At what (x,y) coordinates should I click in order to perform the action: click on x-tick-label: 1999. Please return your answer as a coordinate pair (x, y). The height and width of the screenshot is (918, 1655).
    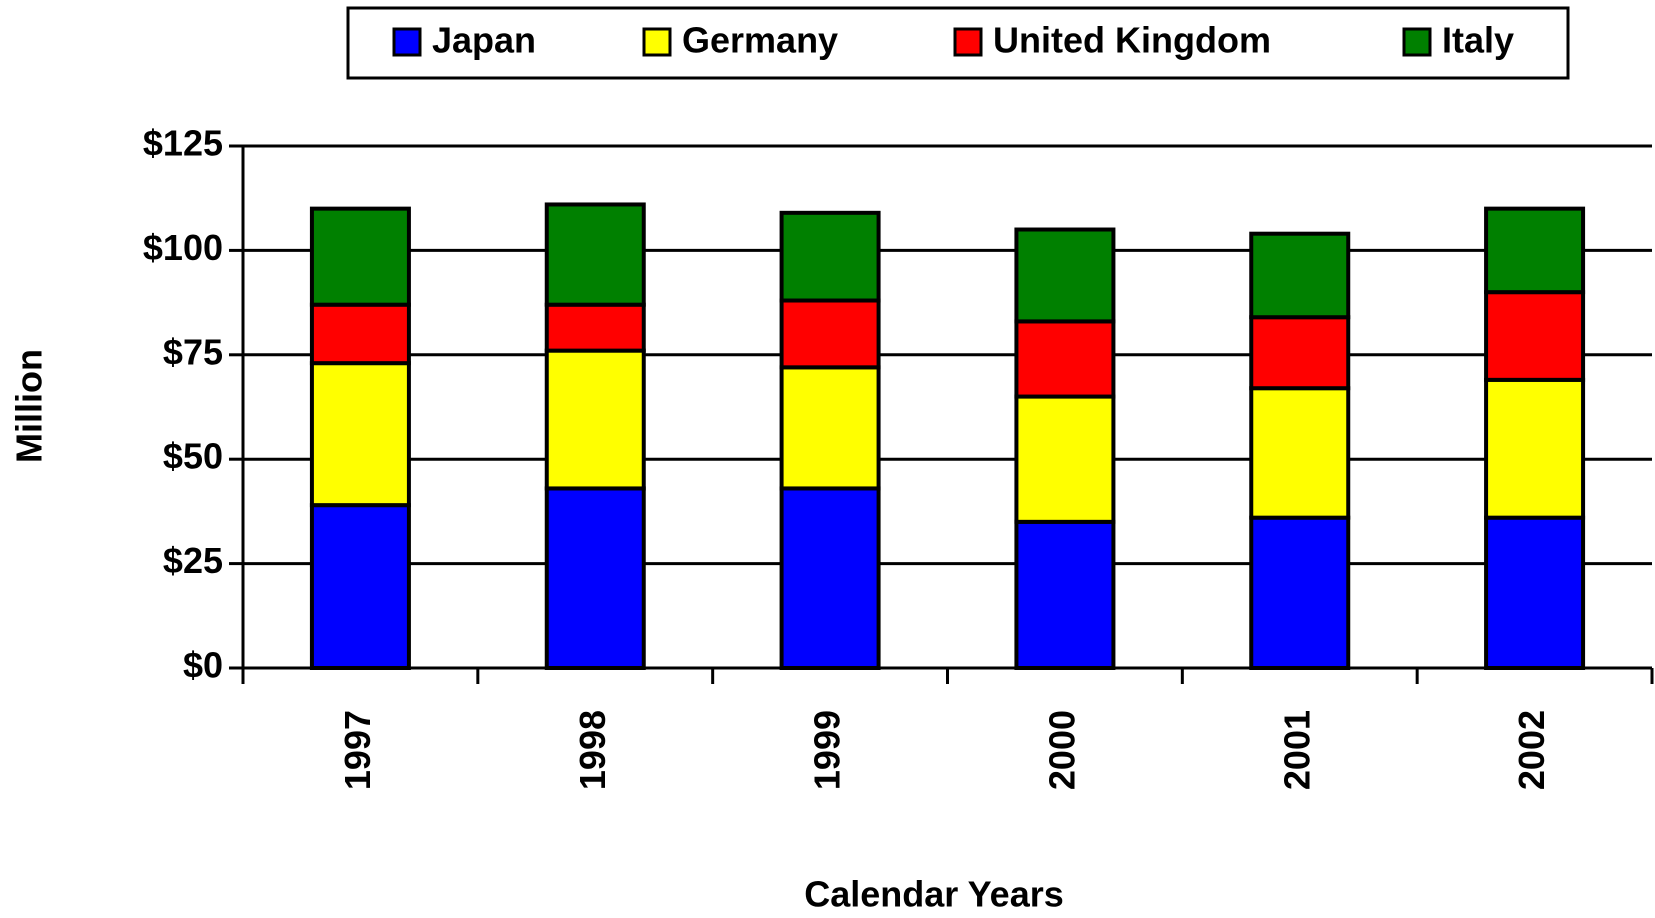
    Looking at the image, I should click on (827, 750).